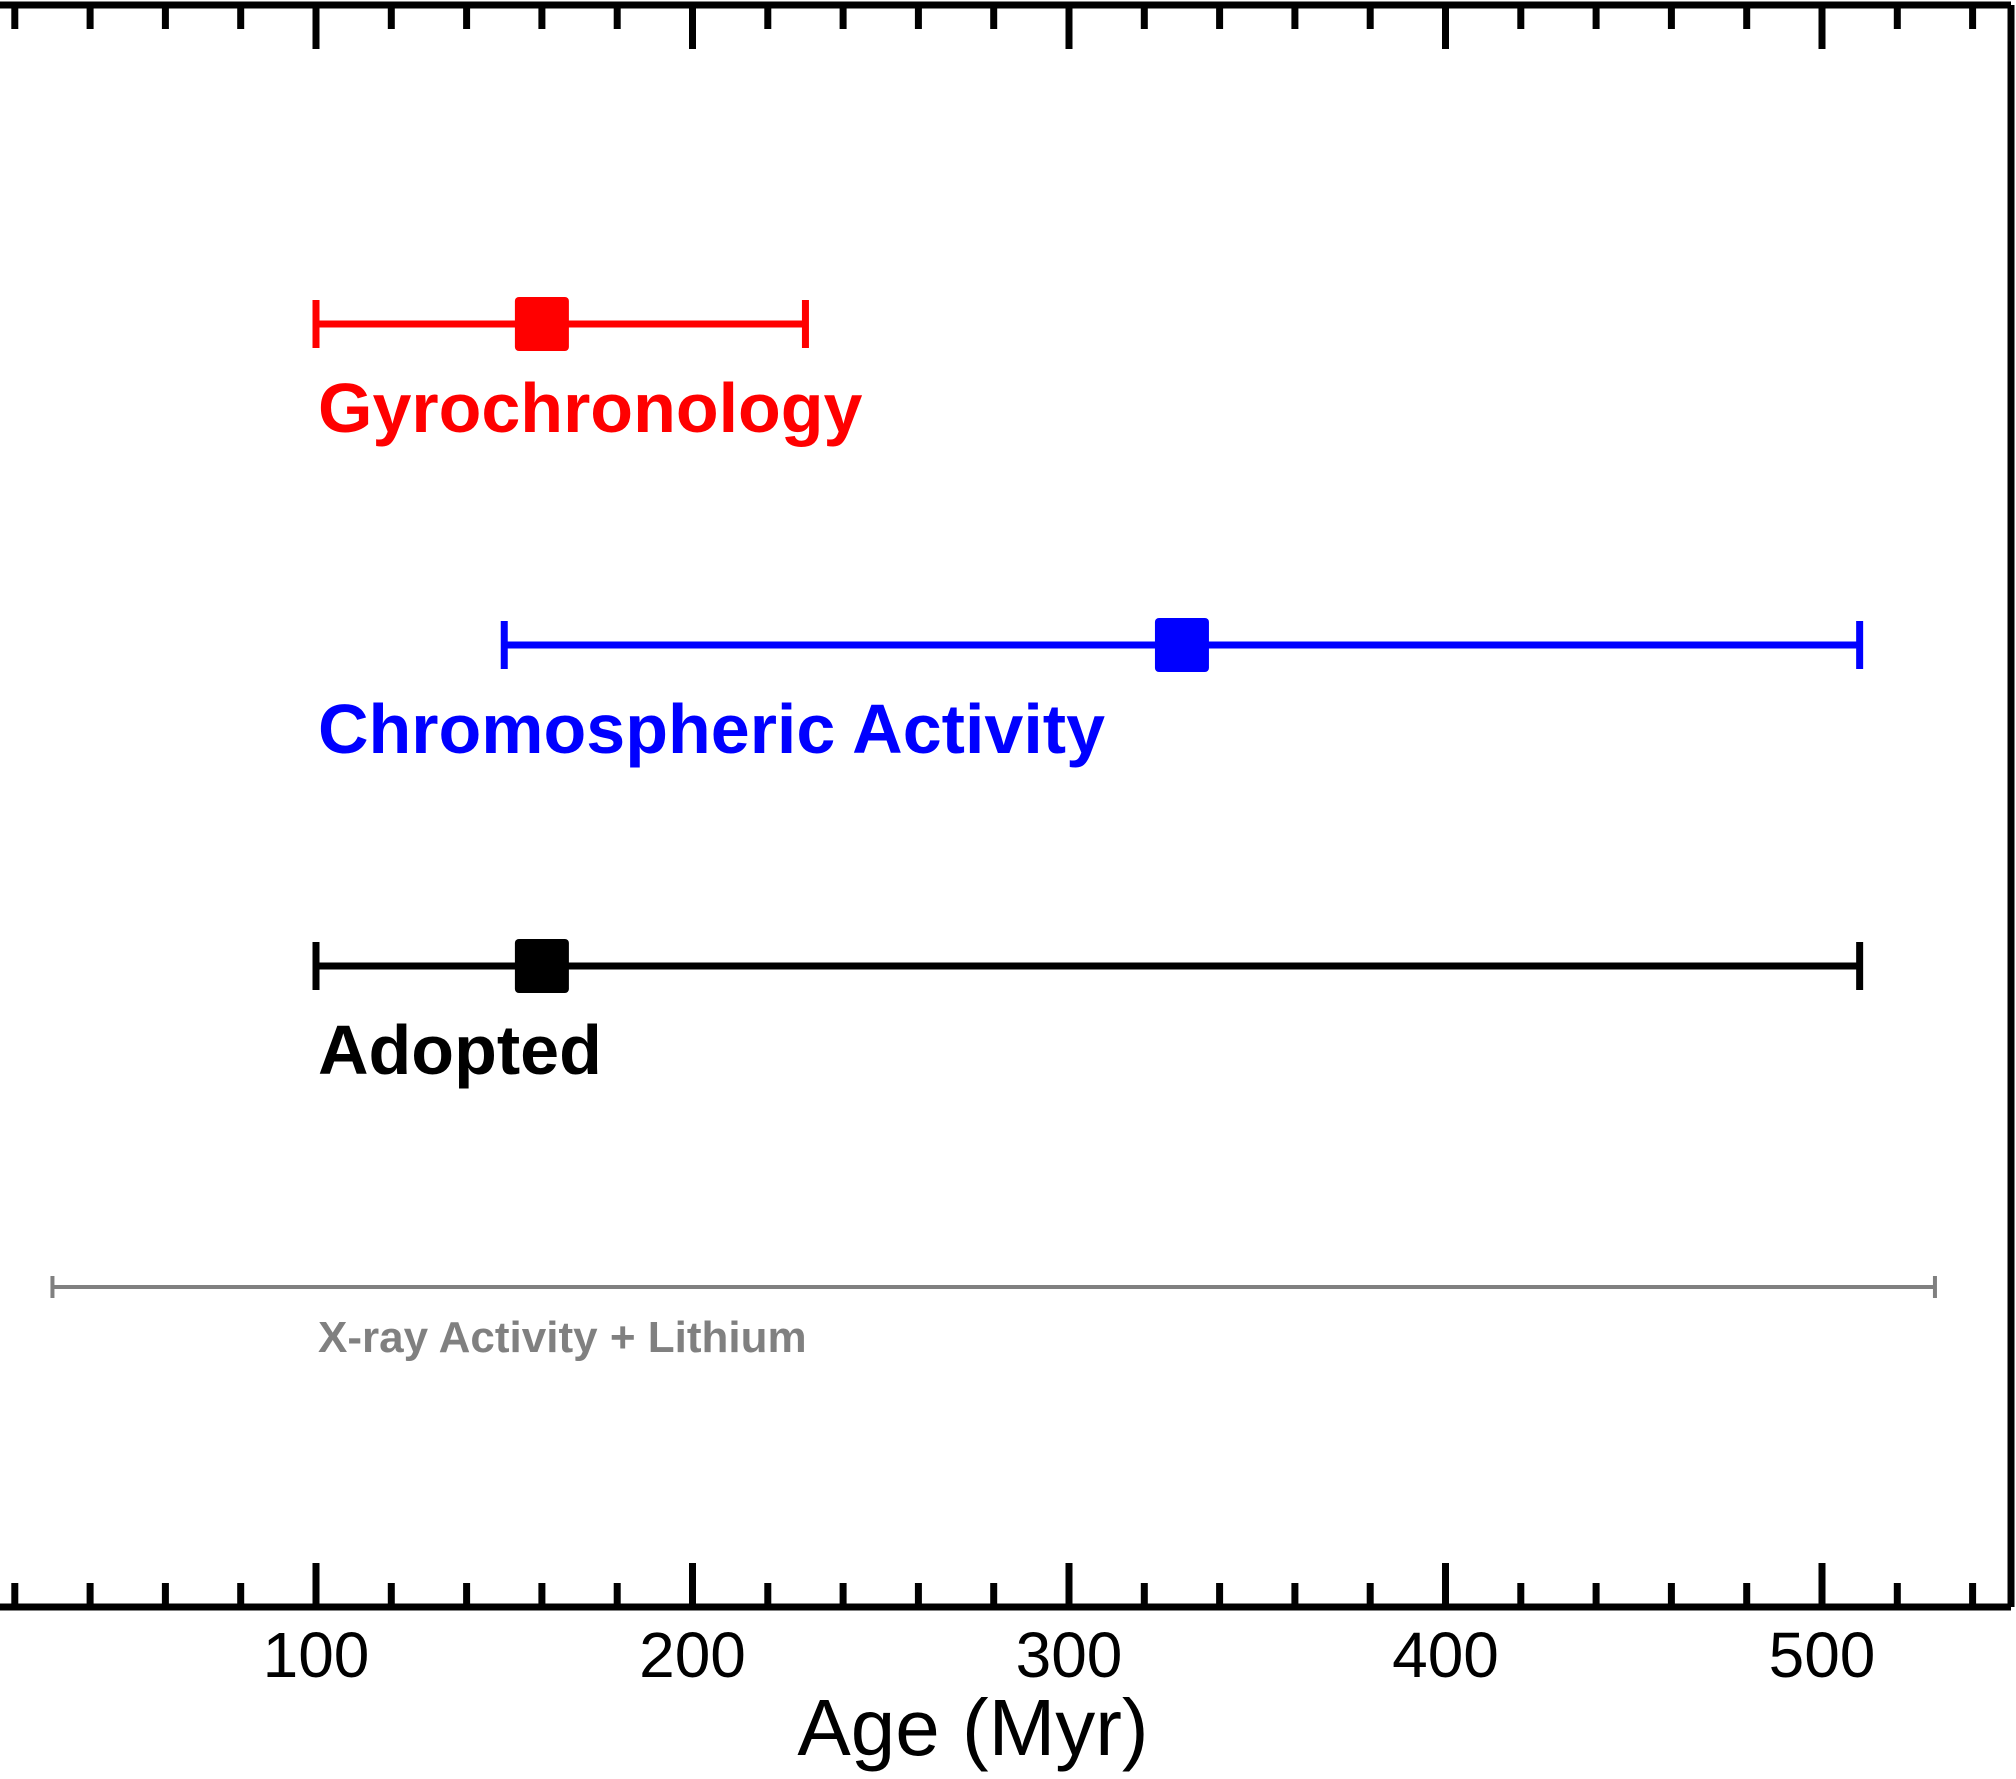 Image resolution: width=2016 pixels, height=1779 pixels. I want to click on series-label: X-ray Activity + Lithium, so click(562, 1337).